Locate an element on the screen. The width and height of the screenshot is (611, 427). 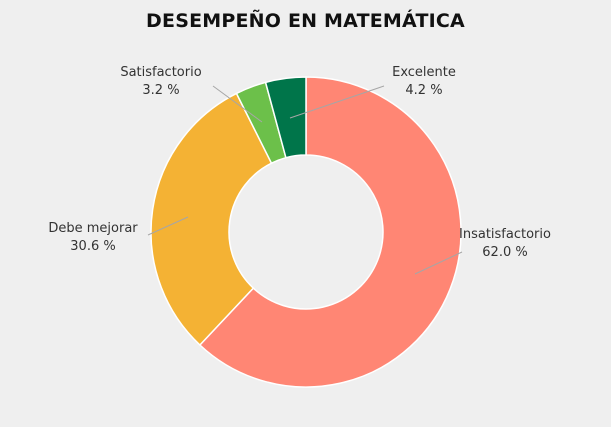
category-label-debe-mejorar: Debe mejorar is located at coordinates (93, 228).